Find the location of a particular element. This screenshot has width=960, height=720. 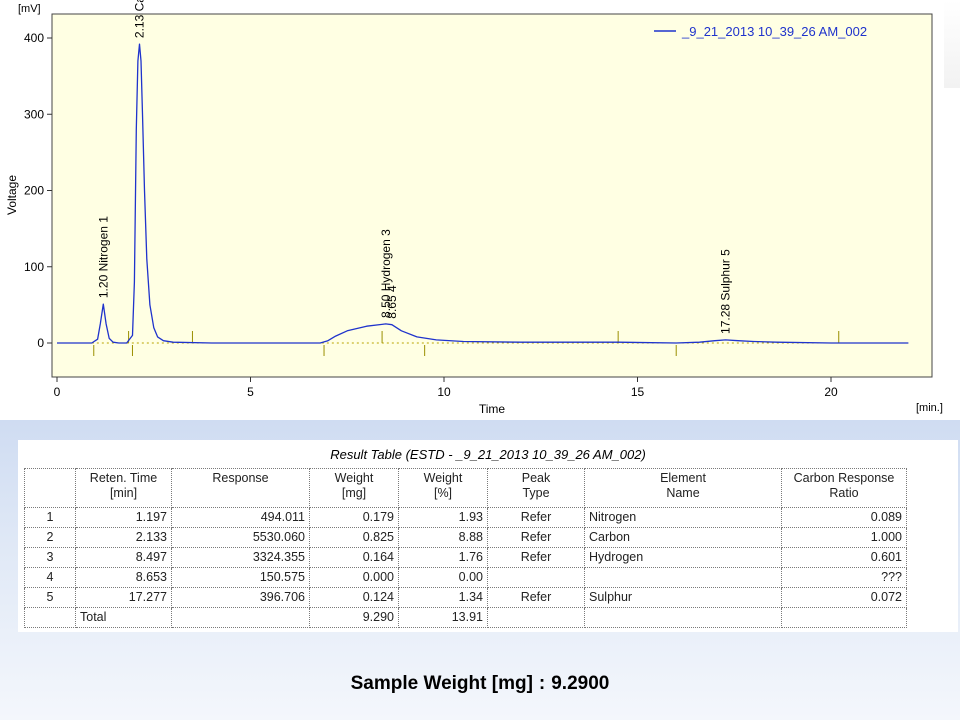

table-cell: 0.825 is located at coordinates (354, 537).